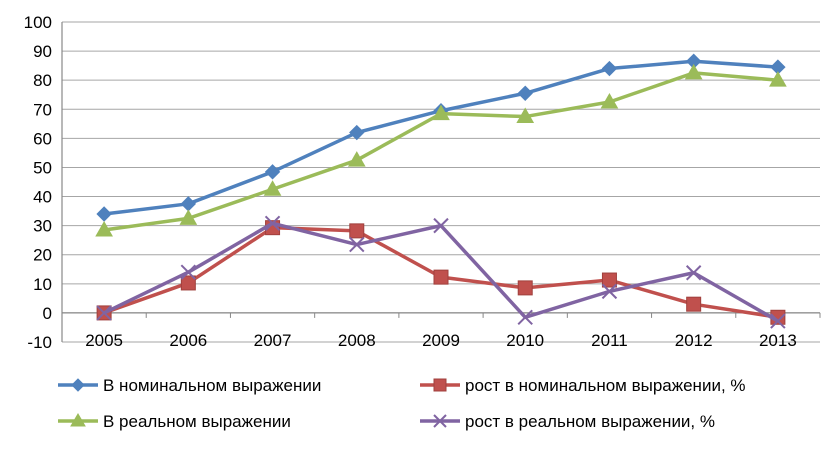 This screenshot has width=832, height=455. I want to click on y-tick-label: 10, so click(42, 284).